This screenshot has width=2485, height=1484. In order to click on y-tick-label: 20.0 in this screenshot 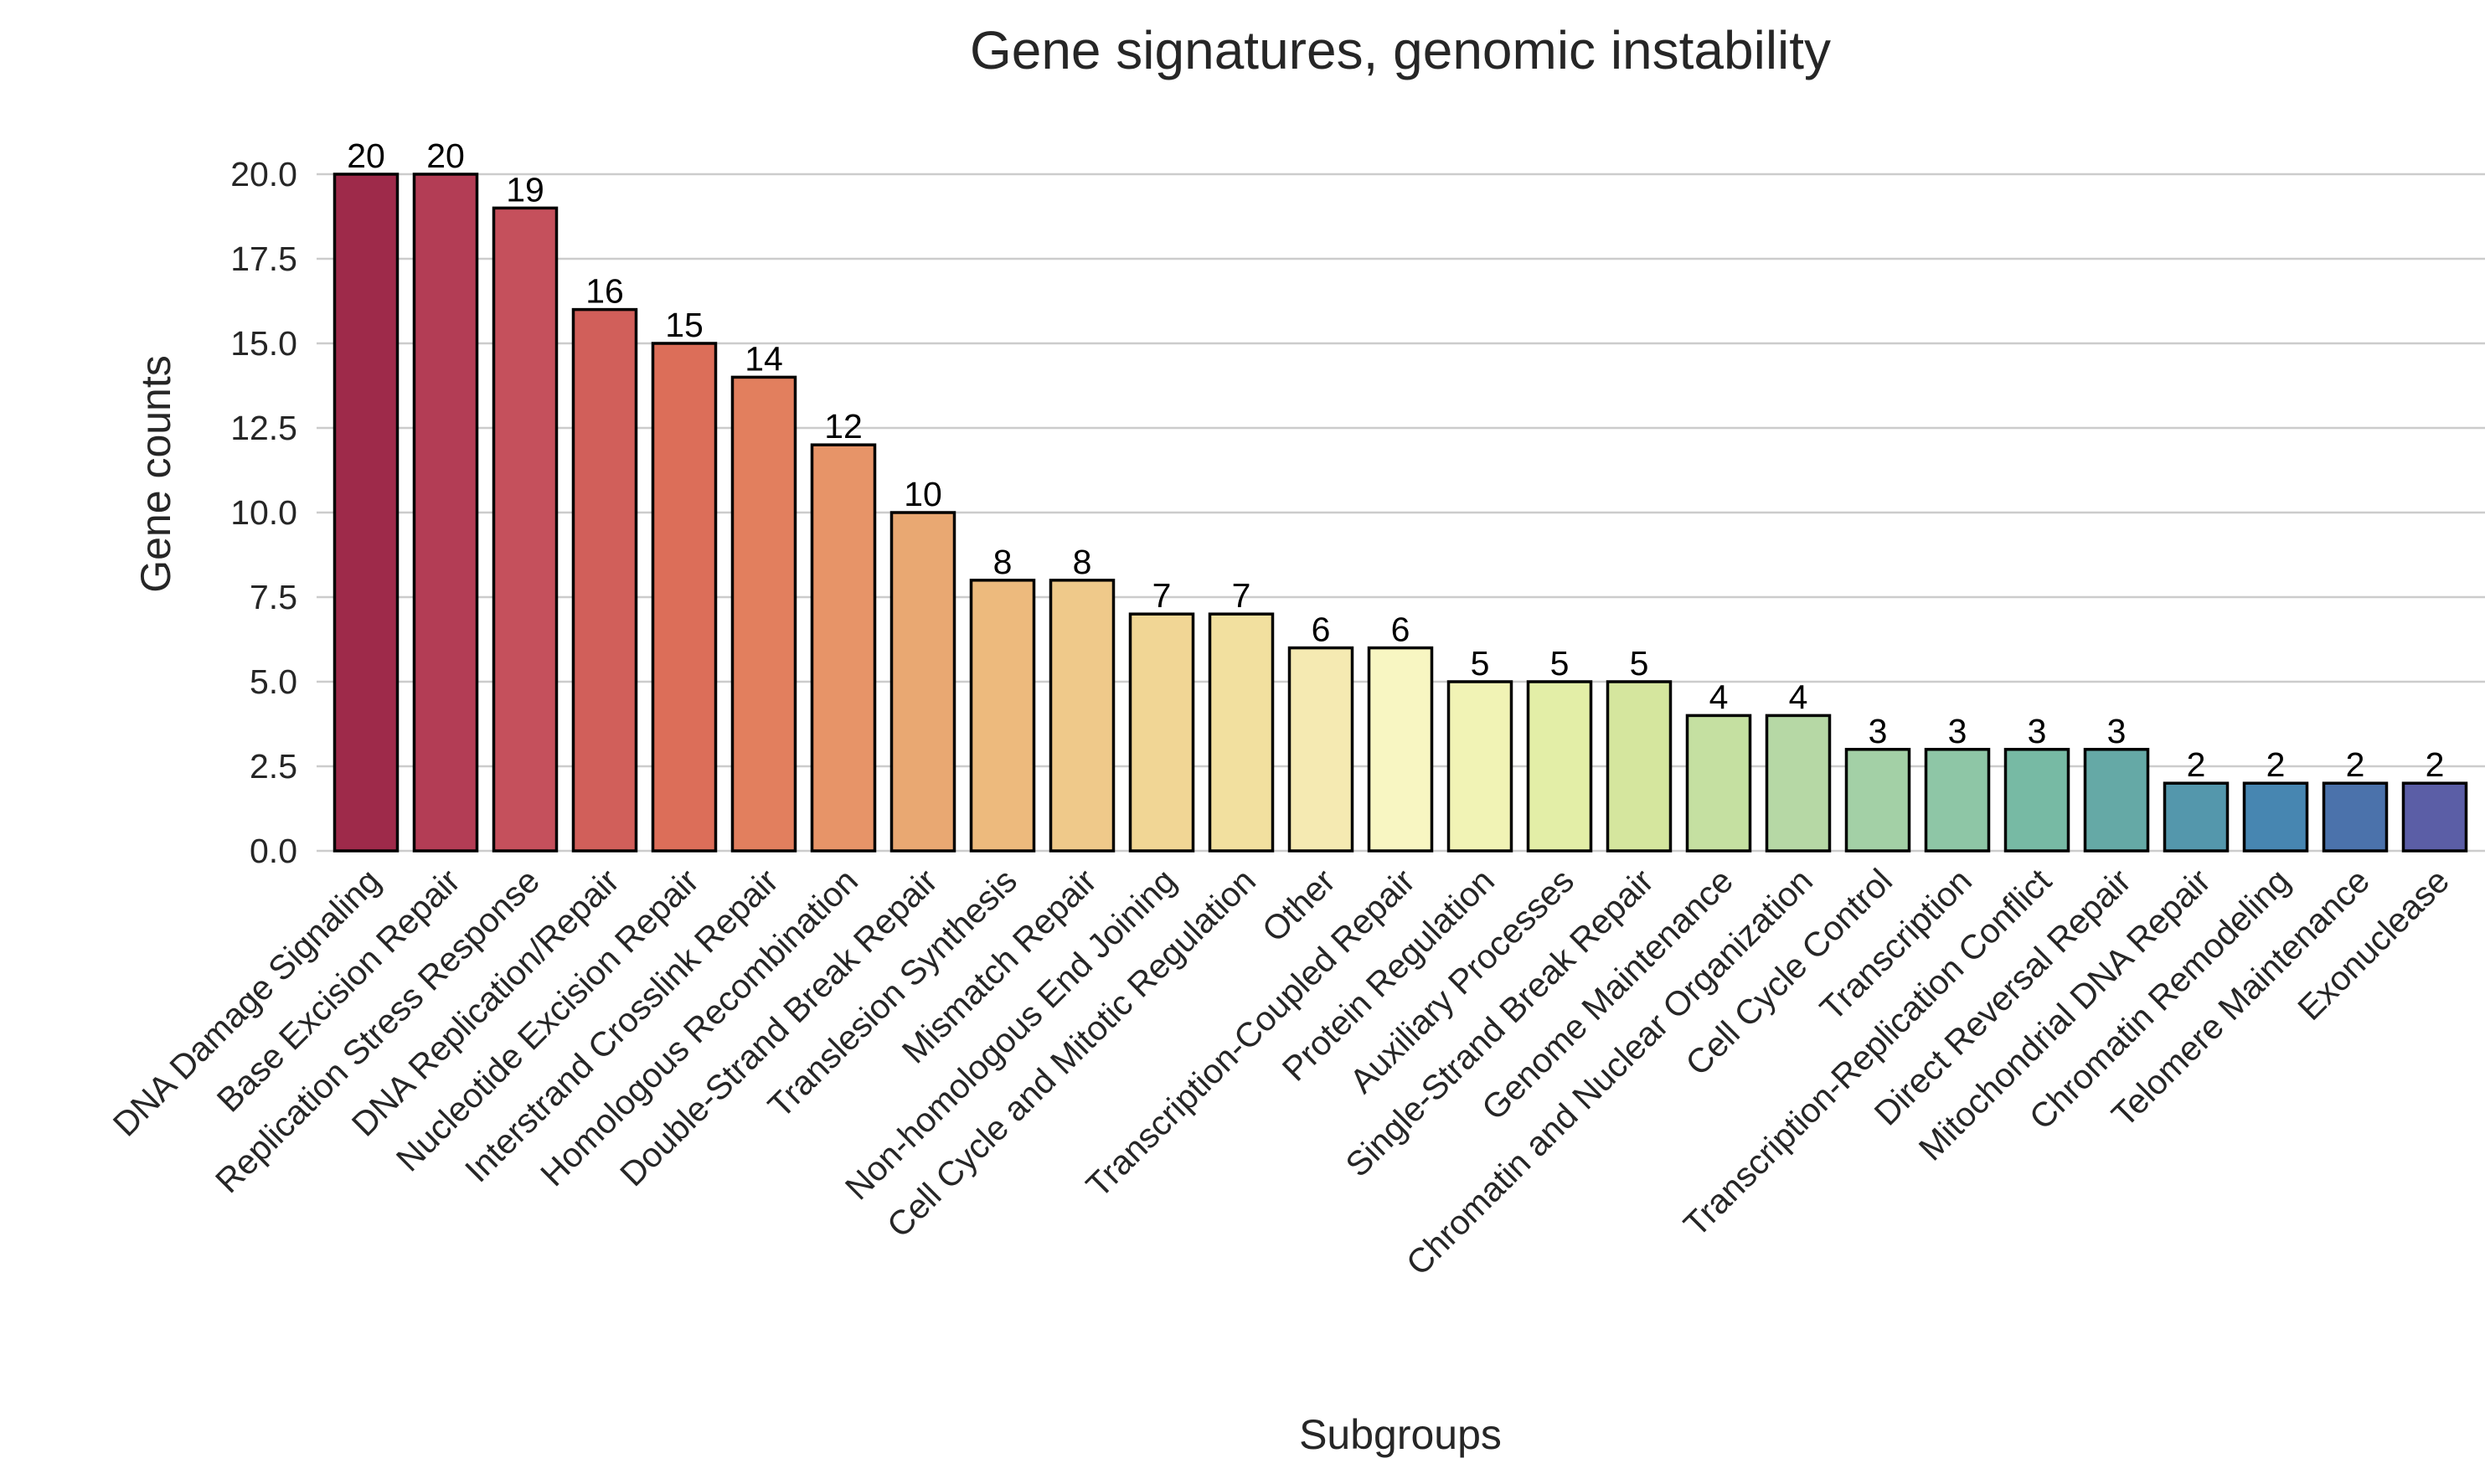, I will do `click(263, 174)`.